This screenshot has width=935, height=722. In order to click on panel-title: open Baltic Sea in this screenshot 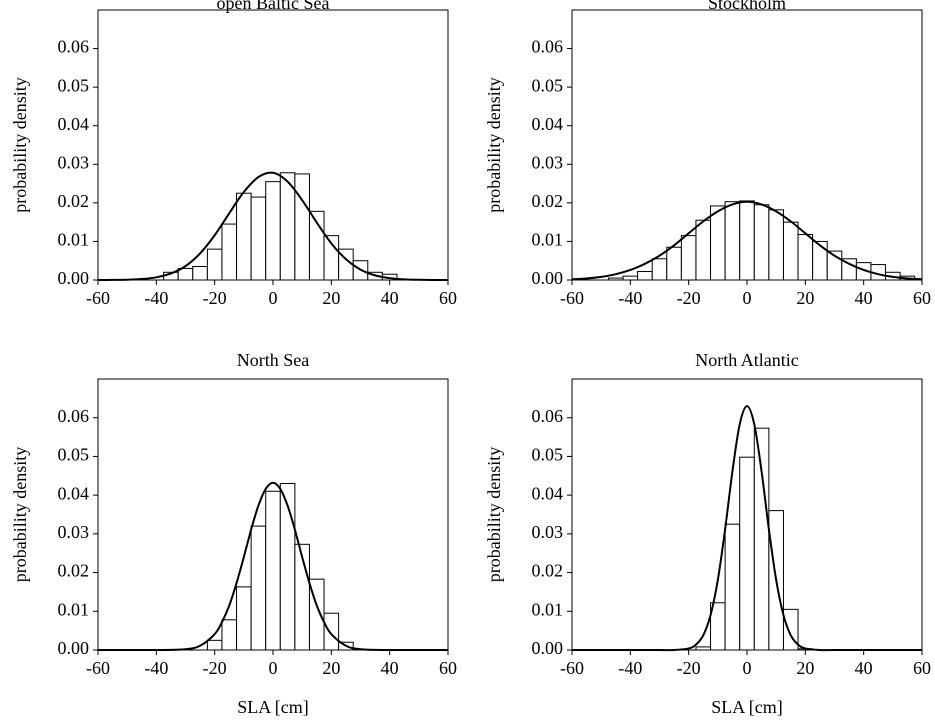, I will do `click(273, 6)`.